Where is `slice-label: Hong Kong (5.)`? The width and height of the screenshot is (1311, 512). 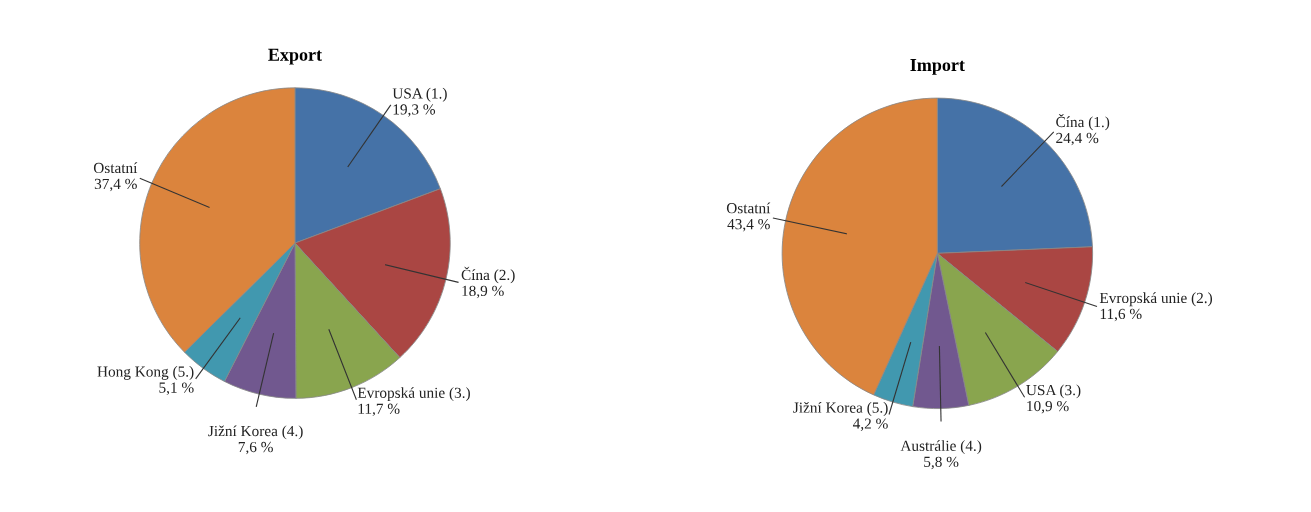
slice-label: Hong Kong (5.) is located at coordinates (145, 373).